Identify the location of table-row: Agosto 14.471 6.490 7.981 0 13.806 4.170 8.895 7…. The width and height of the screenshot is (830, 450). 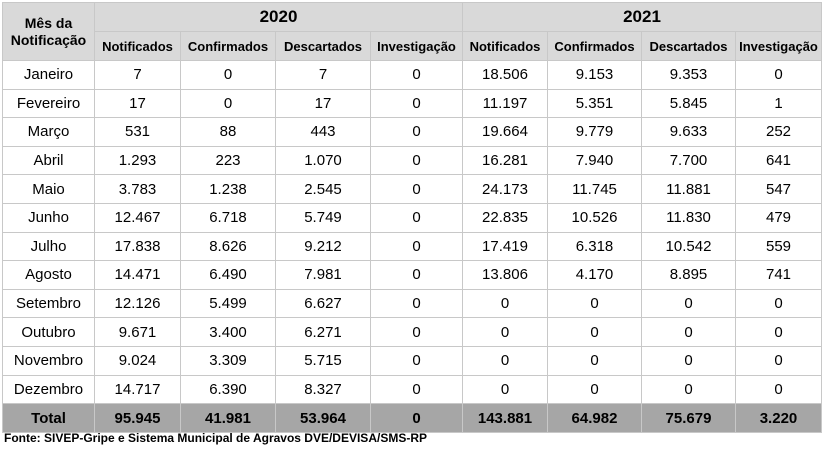
(412, 275).